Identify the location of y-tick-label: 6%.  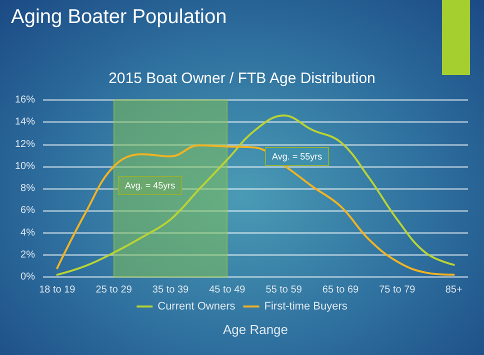
(28, 210).